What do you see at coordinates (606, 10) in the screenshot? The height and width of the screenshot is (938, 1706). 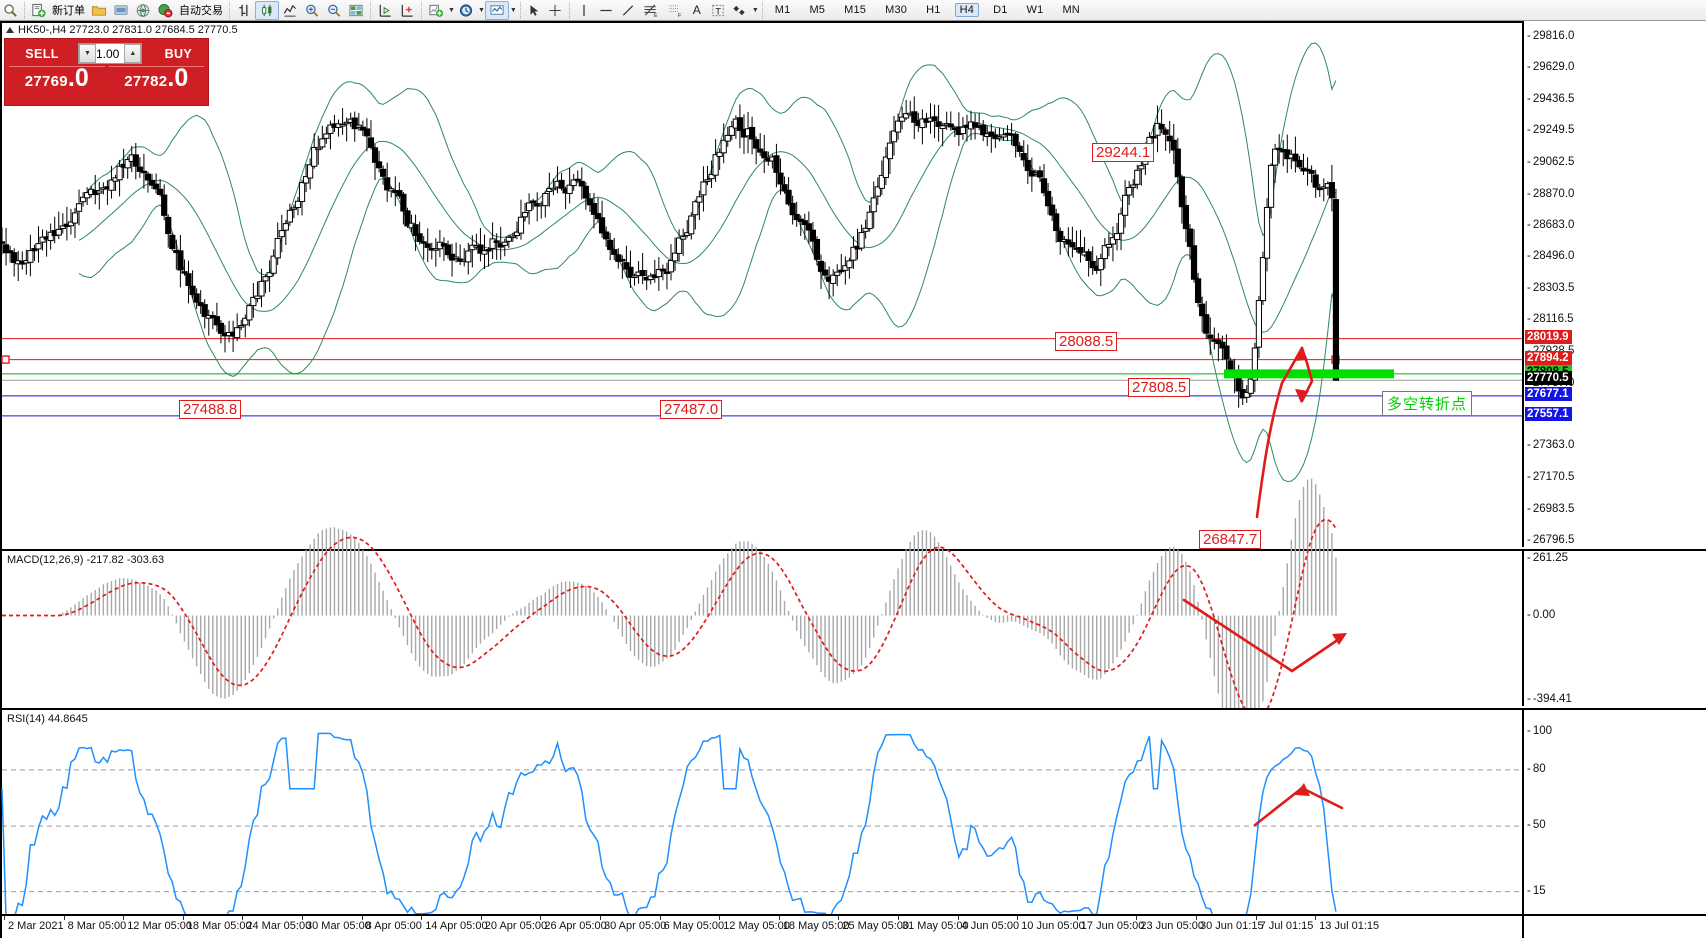 I see `horizontal-line-icon` at bounding box center [606, 10].